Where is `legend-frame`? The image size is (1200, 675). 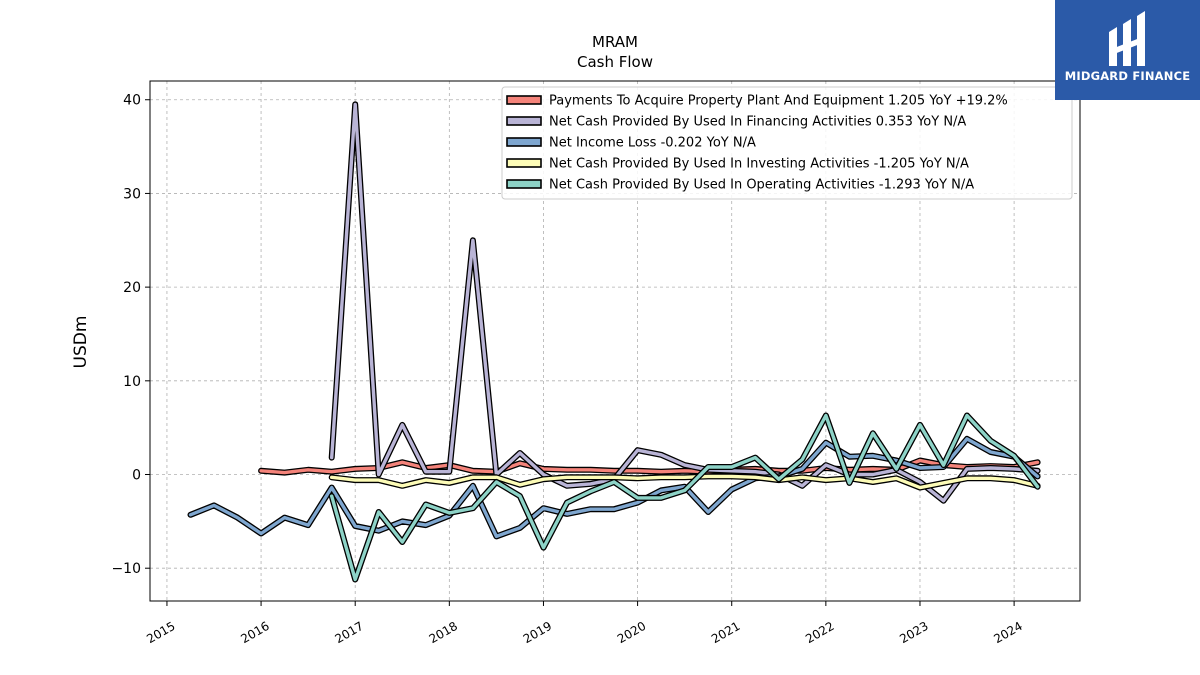 legend-frame is located at coordinates (787, 143).